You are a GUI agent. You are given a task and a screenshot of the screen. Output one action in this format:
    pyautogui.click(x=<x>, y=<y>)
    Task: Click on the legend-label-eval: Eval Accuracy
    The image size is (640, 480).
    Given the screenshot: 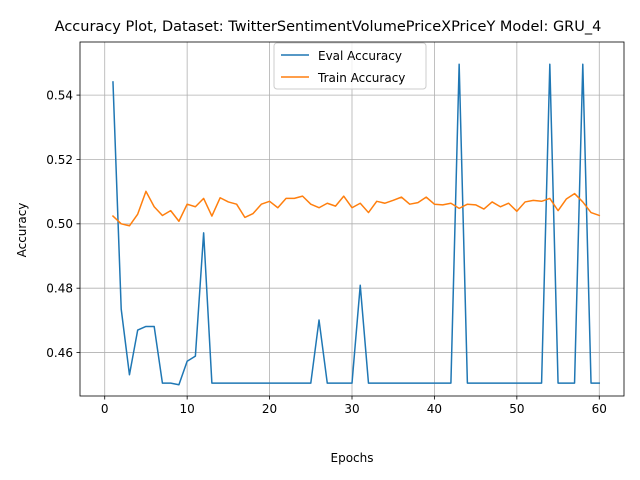 What is the action you would take?
    pyautogui.click(x=360, y=56)
    